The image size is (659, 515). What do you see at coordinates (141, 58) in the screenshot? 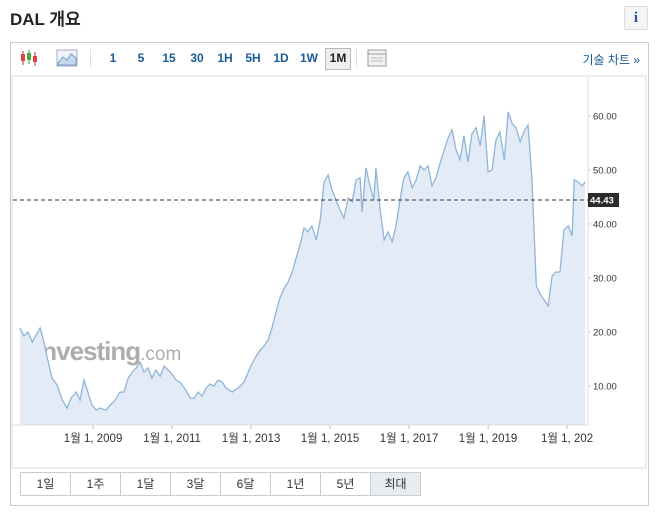
I see `interval-button: 5` at bounding box center [141, 58].